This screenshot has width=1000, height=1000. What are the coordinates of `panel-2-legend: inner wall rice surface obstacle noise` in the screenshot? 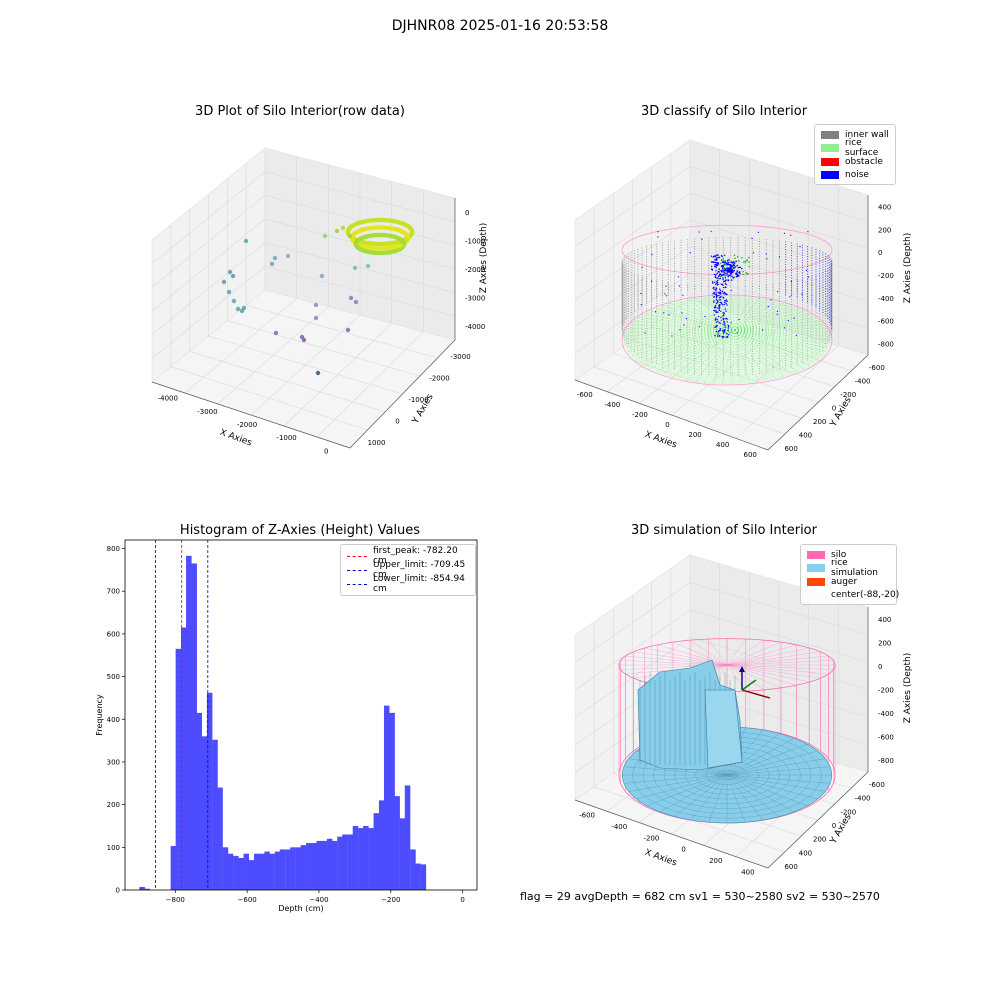 It's located at (855, 154).